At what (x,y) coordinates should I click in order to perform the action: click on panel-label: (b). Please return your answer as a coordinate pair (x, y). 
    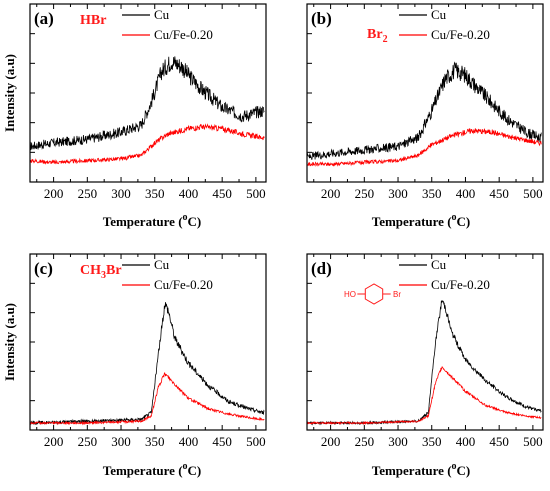
    Looking at the image, I should click on (321, 18).